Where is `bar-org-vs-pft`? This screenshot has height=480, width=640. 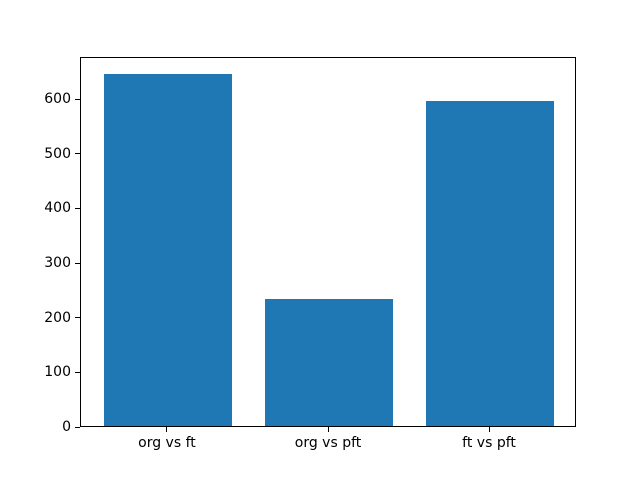
bar-org-vs-pft is located at coordinates (329, 362).